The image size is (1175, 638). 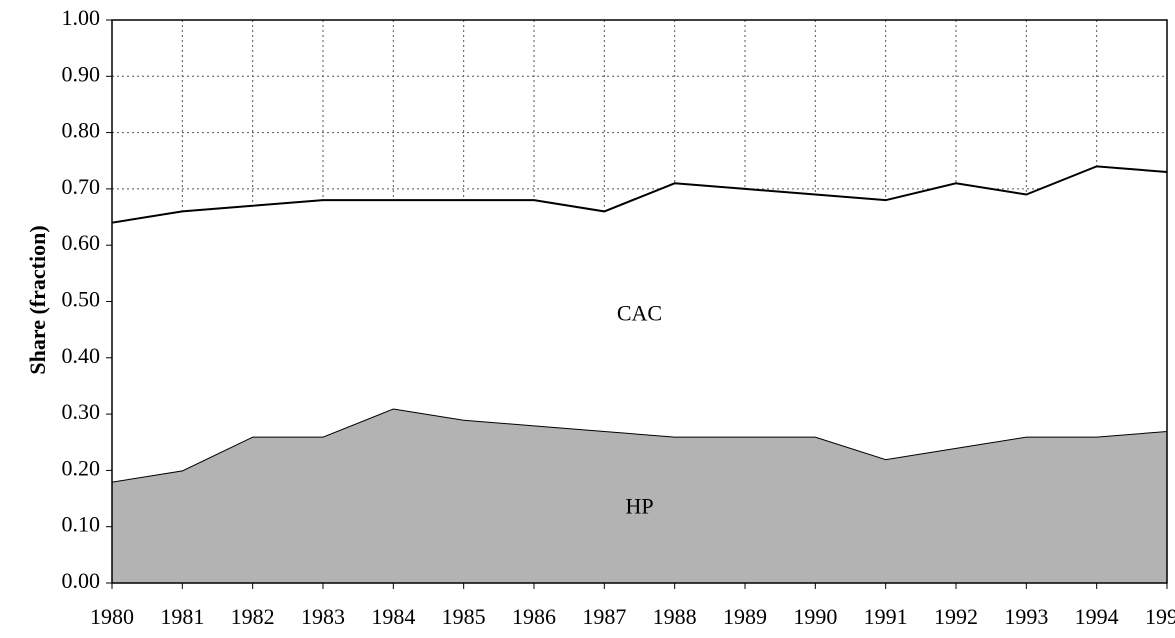 What do you see at coordinates (81, 524) in the screenshot?
I see `y-tick-label: 0.10` at bounding box center [81, 524].